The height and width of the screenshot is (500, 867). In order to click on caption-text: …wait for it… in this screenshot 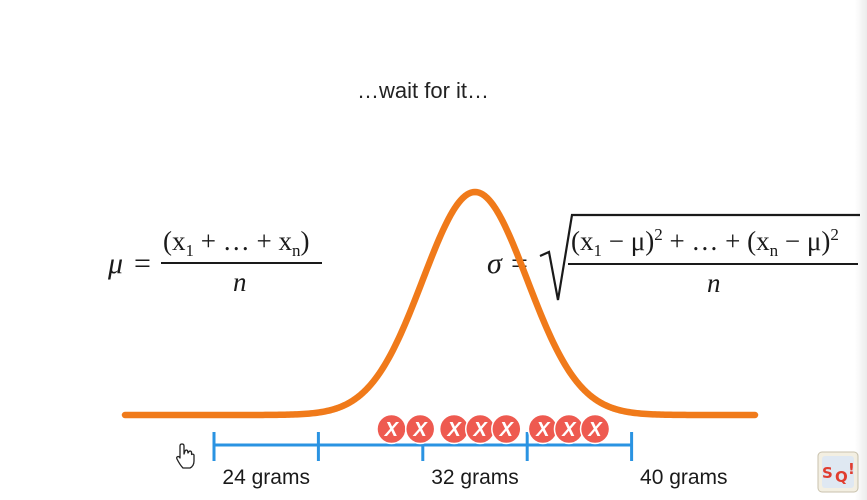, I will do `click(423, 90)`.